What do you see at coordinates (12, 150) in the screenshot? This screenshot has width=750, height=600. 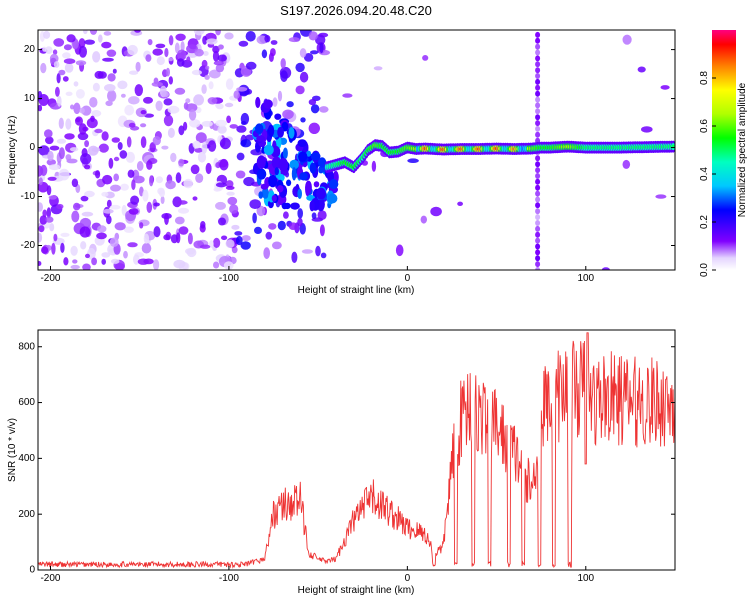 I see `spectrogram-ylabel: Frequency (Hz)` at bounding box center [12, 150].